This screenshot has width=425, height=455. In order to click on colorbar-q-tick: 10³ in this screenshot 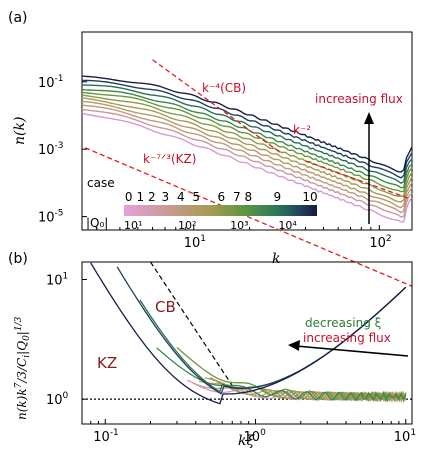, I will do `click(239, 225)`.